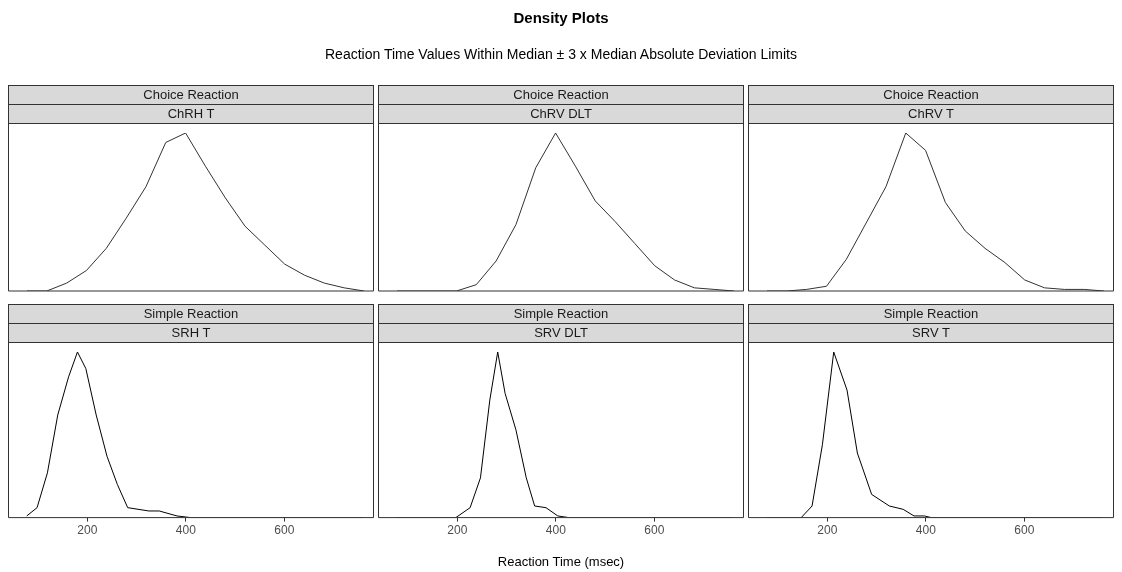 The width and height of the screenshot is (1122, 572). What do you see at coordinates (931, 333) in the screenshot?
I see `chart-subtitle: SRV T` at bounding box center [931, 333].